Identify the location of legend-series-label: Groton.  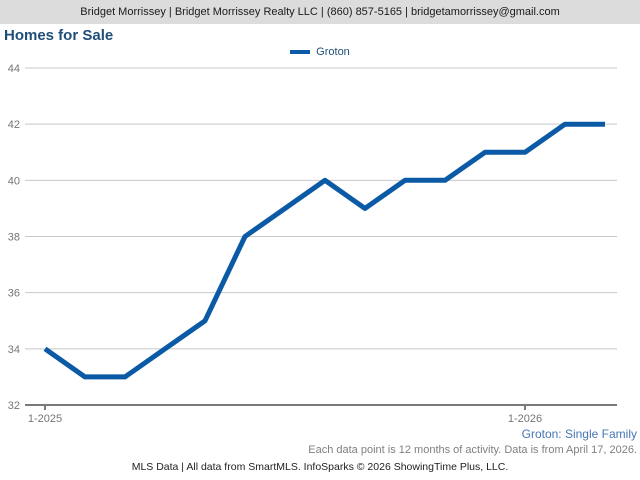
(333, 52).